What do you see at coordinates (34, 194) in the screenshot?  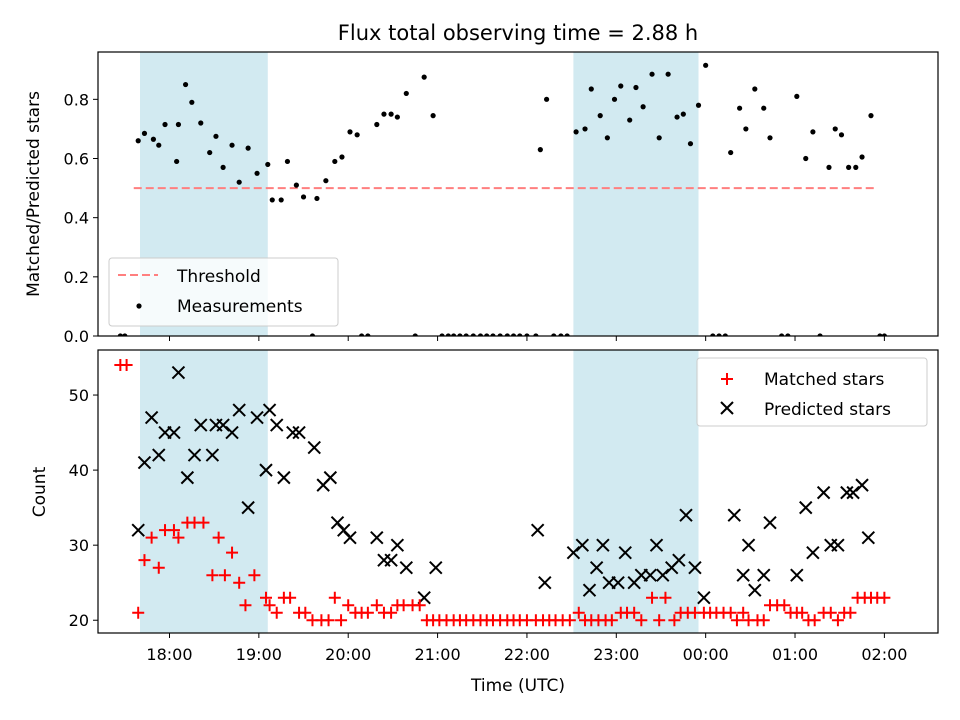 I see `top-y-axis-label: Matched/Predicted stars` at bounding box center [34, 194].